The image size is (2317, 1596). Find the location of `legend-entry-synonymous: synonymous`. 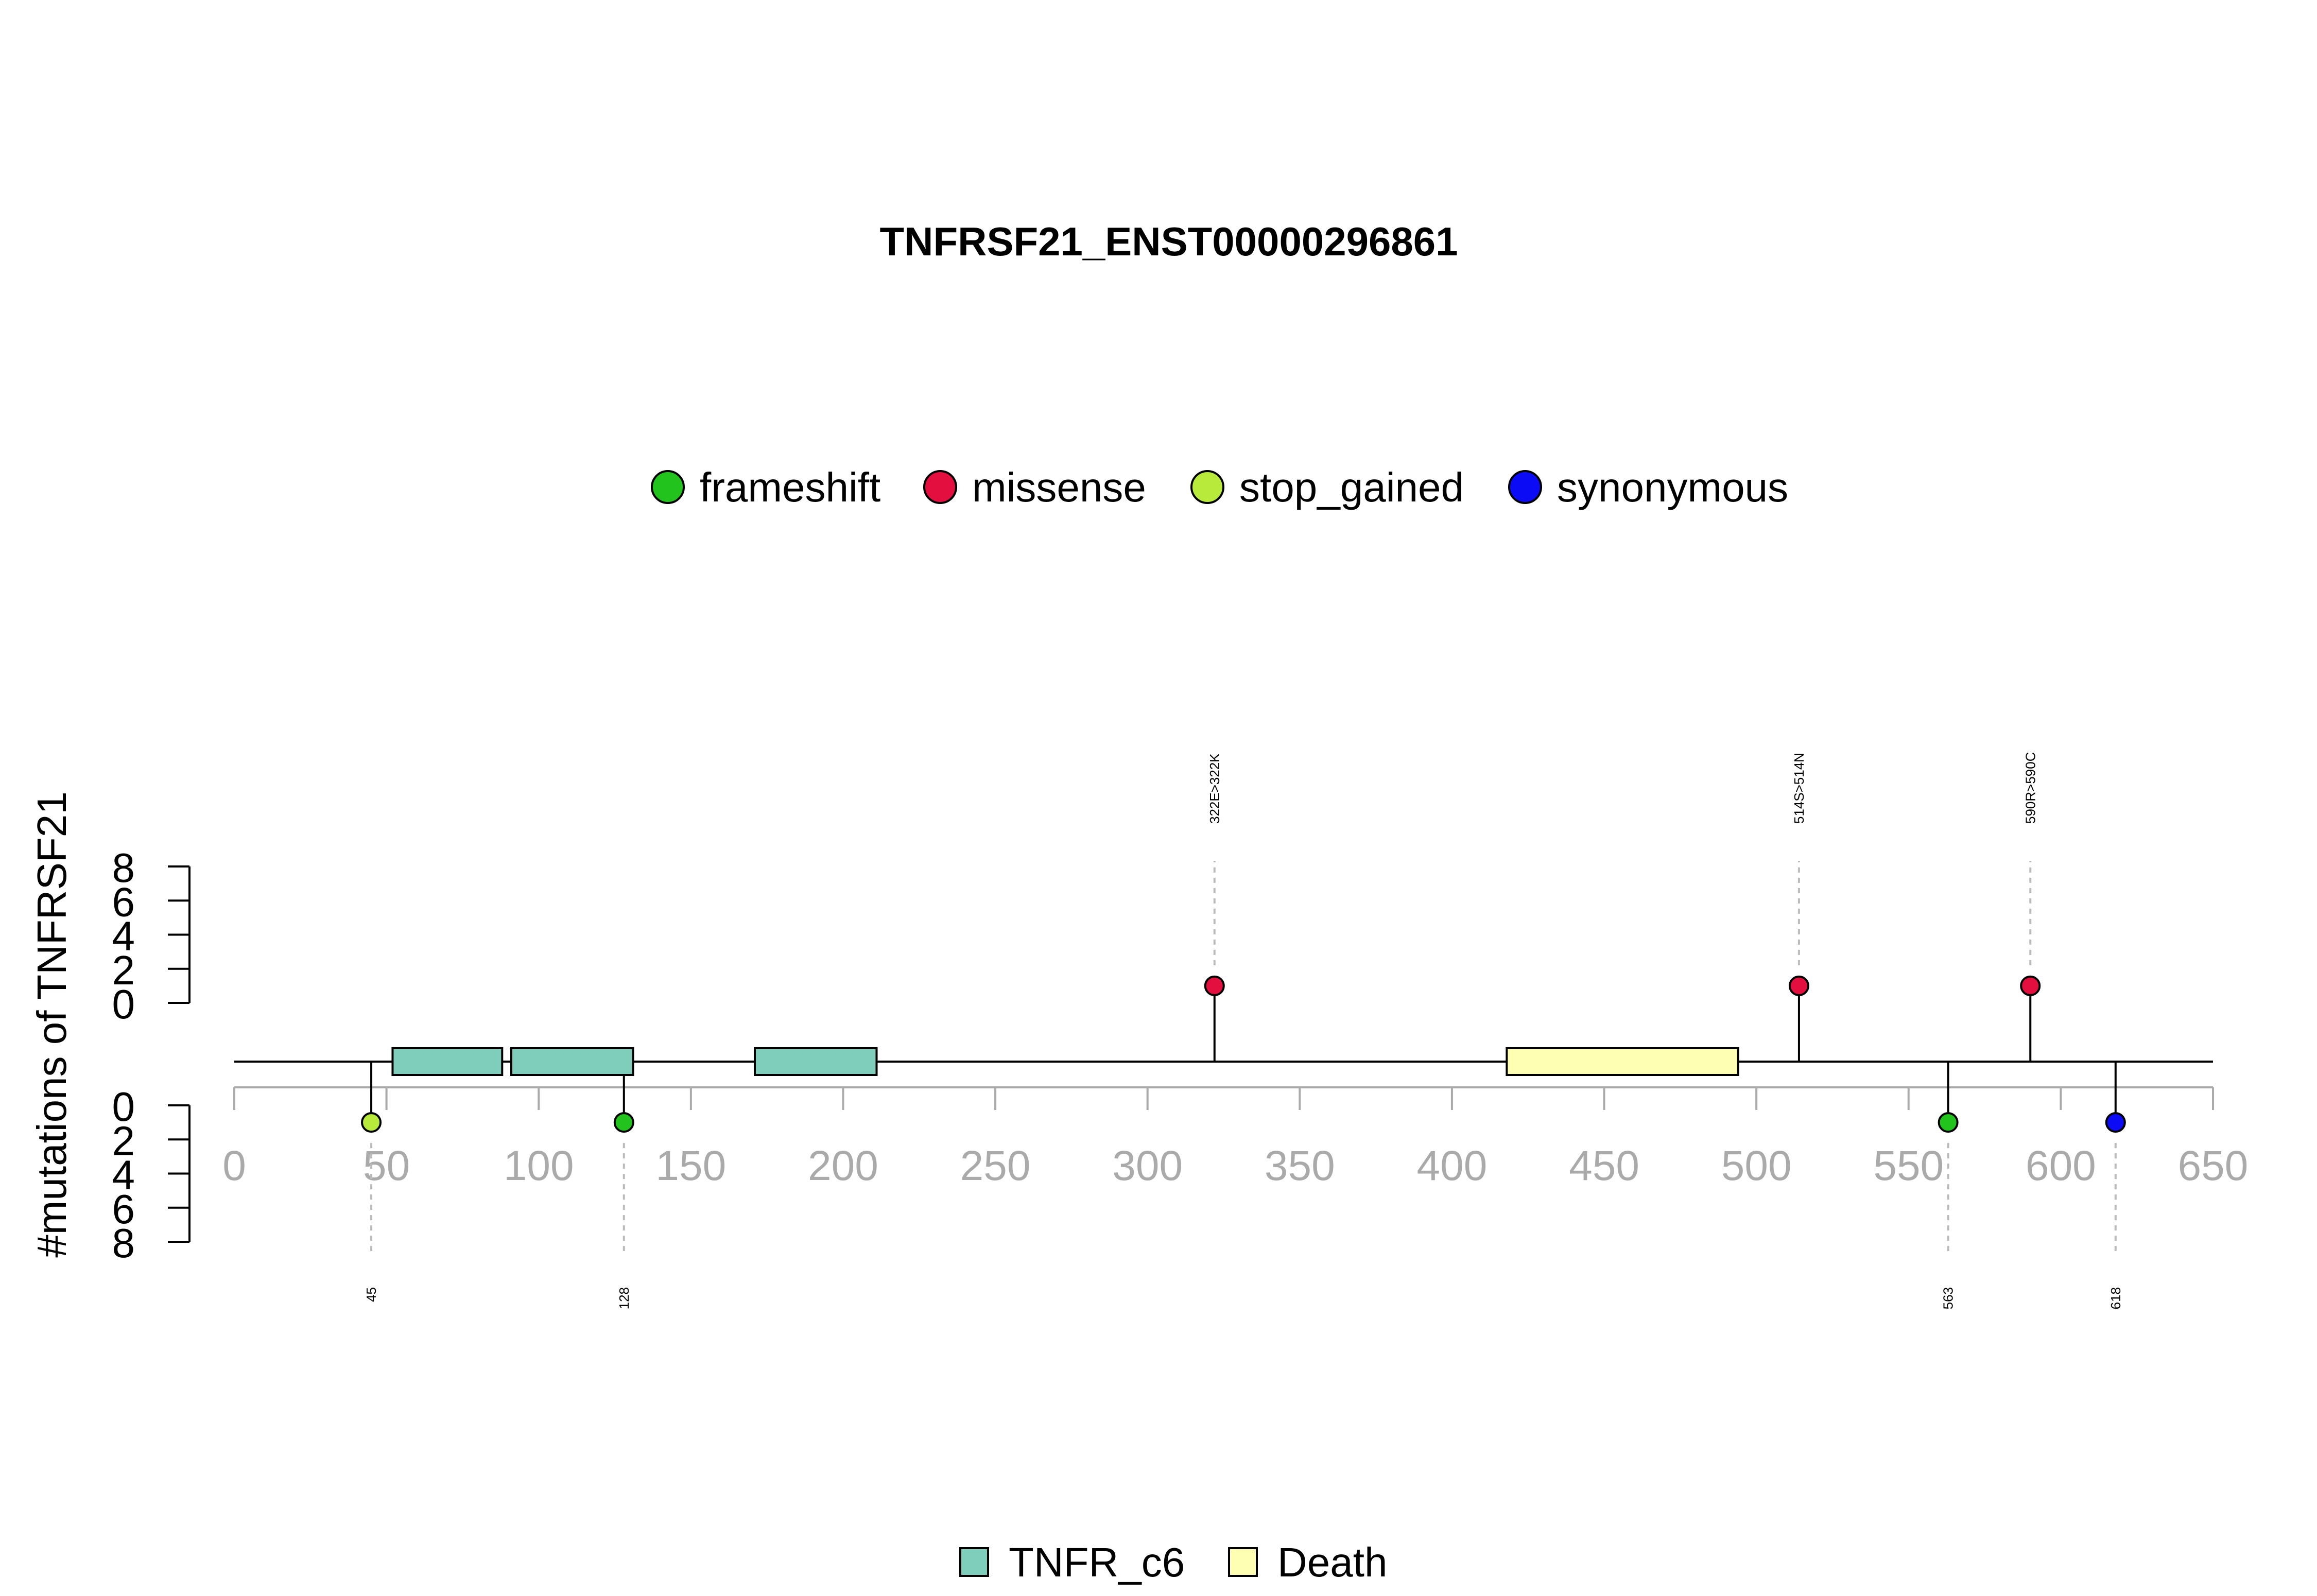

legend-entry-synonymous: synonymous is located at coordinates (1648, 487).